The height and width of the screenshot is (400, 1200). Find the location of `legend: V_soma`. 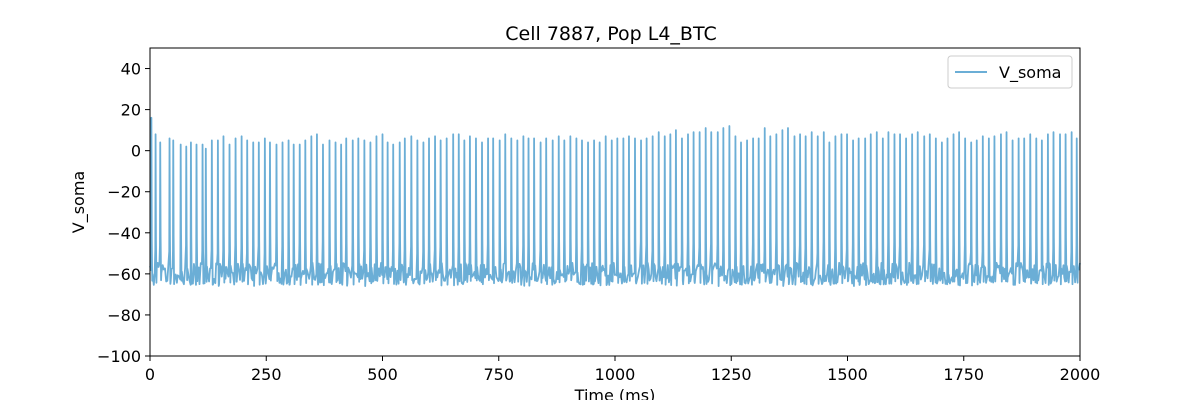

legend: V_soma is located at coordinates (1010, 72).